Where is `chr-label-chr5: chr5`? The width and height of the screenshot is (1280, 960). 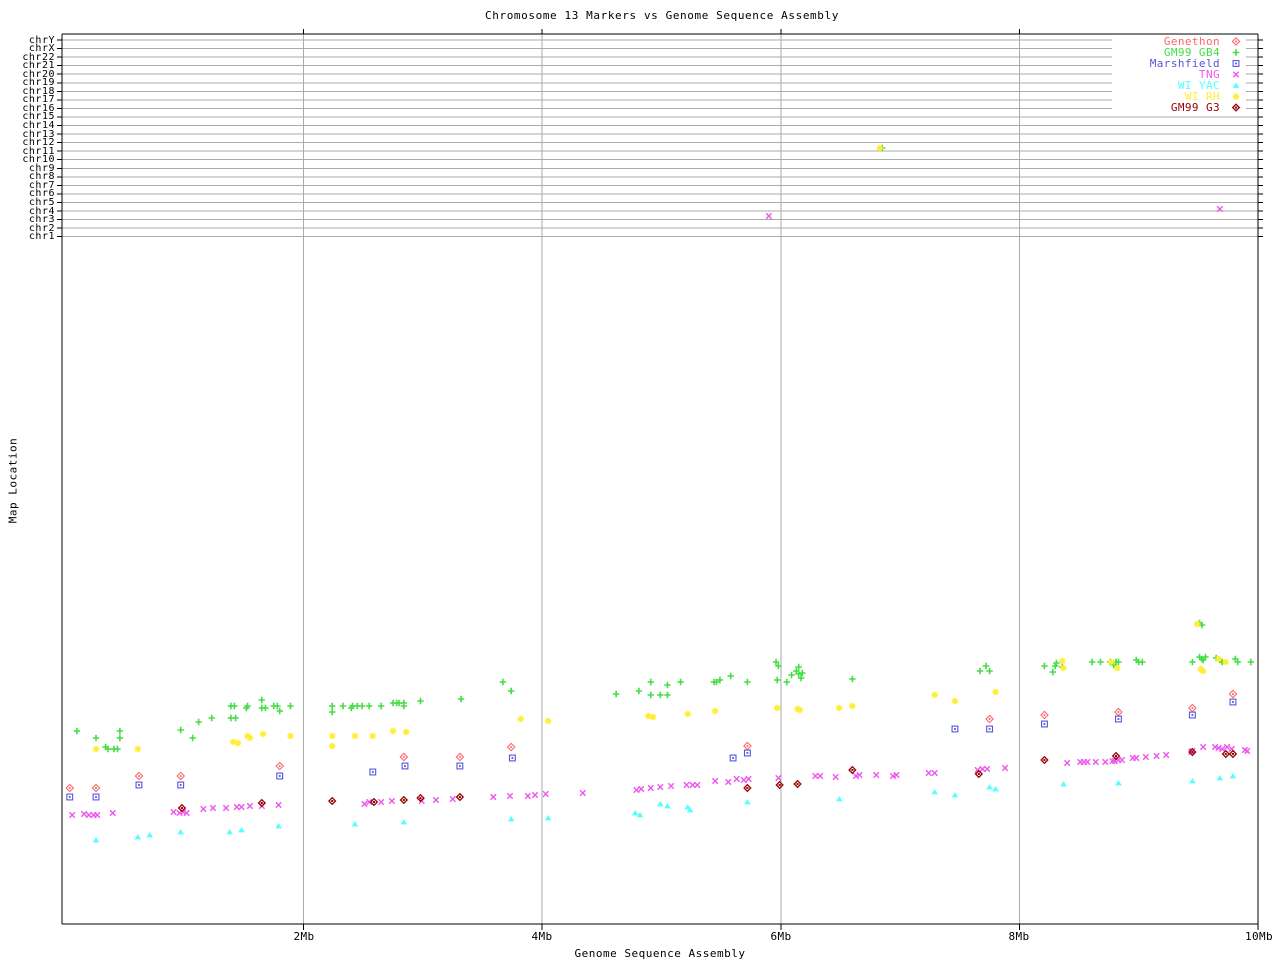 chr-label-chr5: chr5 is located at coordinates (41, 202).